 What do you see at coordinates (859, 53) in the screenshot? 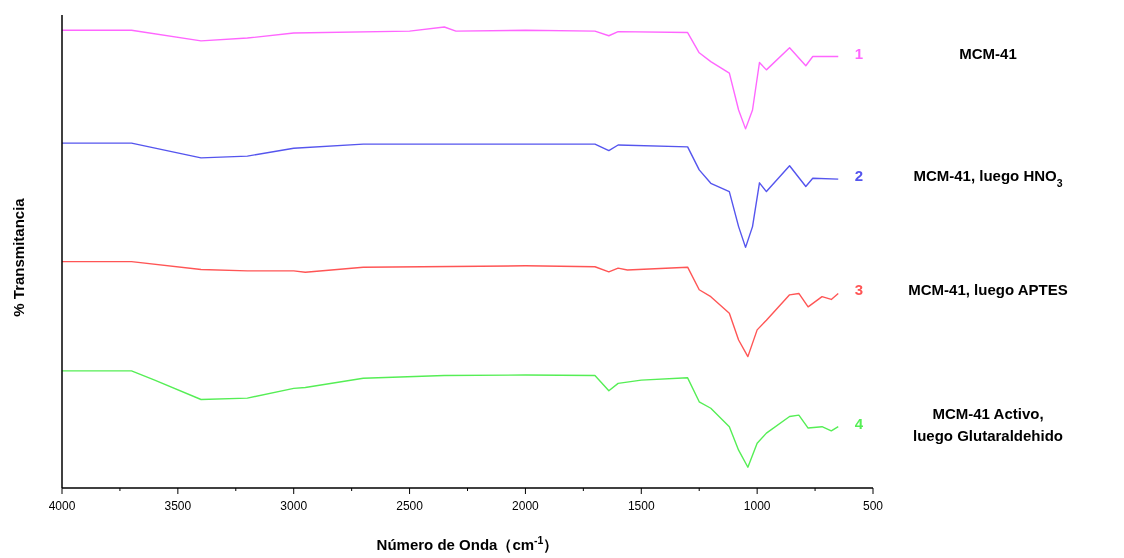
I see `annotation: 1` at bounding box center [859, 53].